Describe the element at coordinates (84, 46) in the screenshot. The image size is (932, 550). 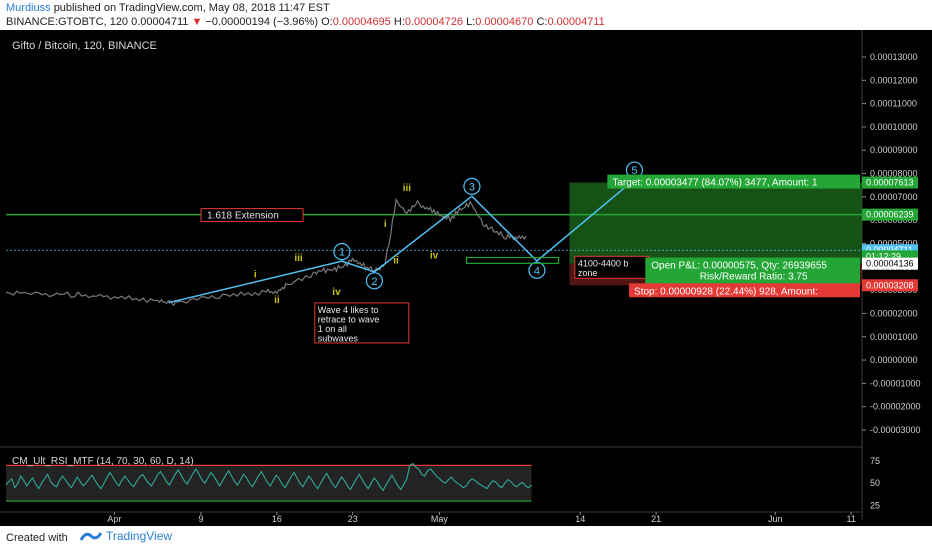
I see `chart-title: Gifto / Bitcoin, 120, BINANCE` at that location.